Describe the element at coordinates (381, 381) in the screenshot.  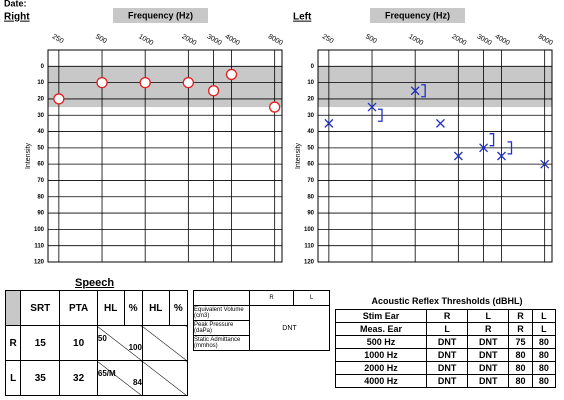
I see `cell: 4000 Hz` at that location.